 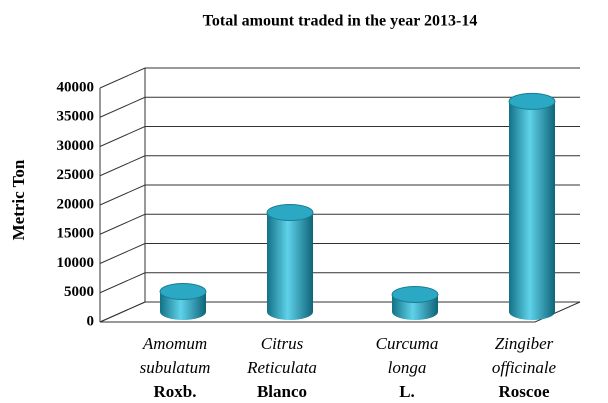 What do you see at coordinates (524, 367) in the screenshot?
I see `x-tick-label: officinale` at bounding box center [524, 367].